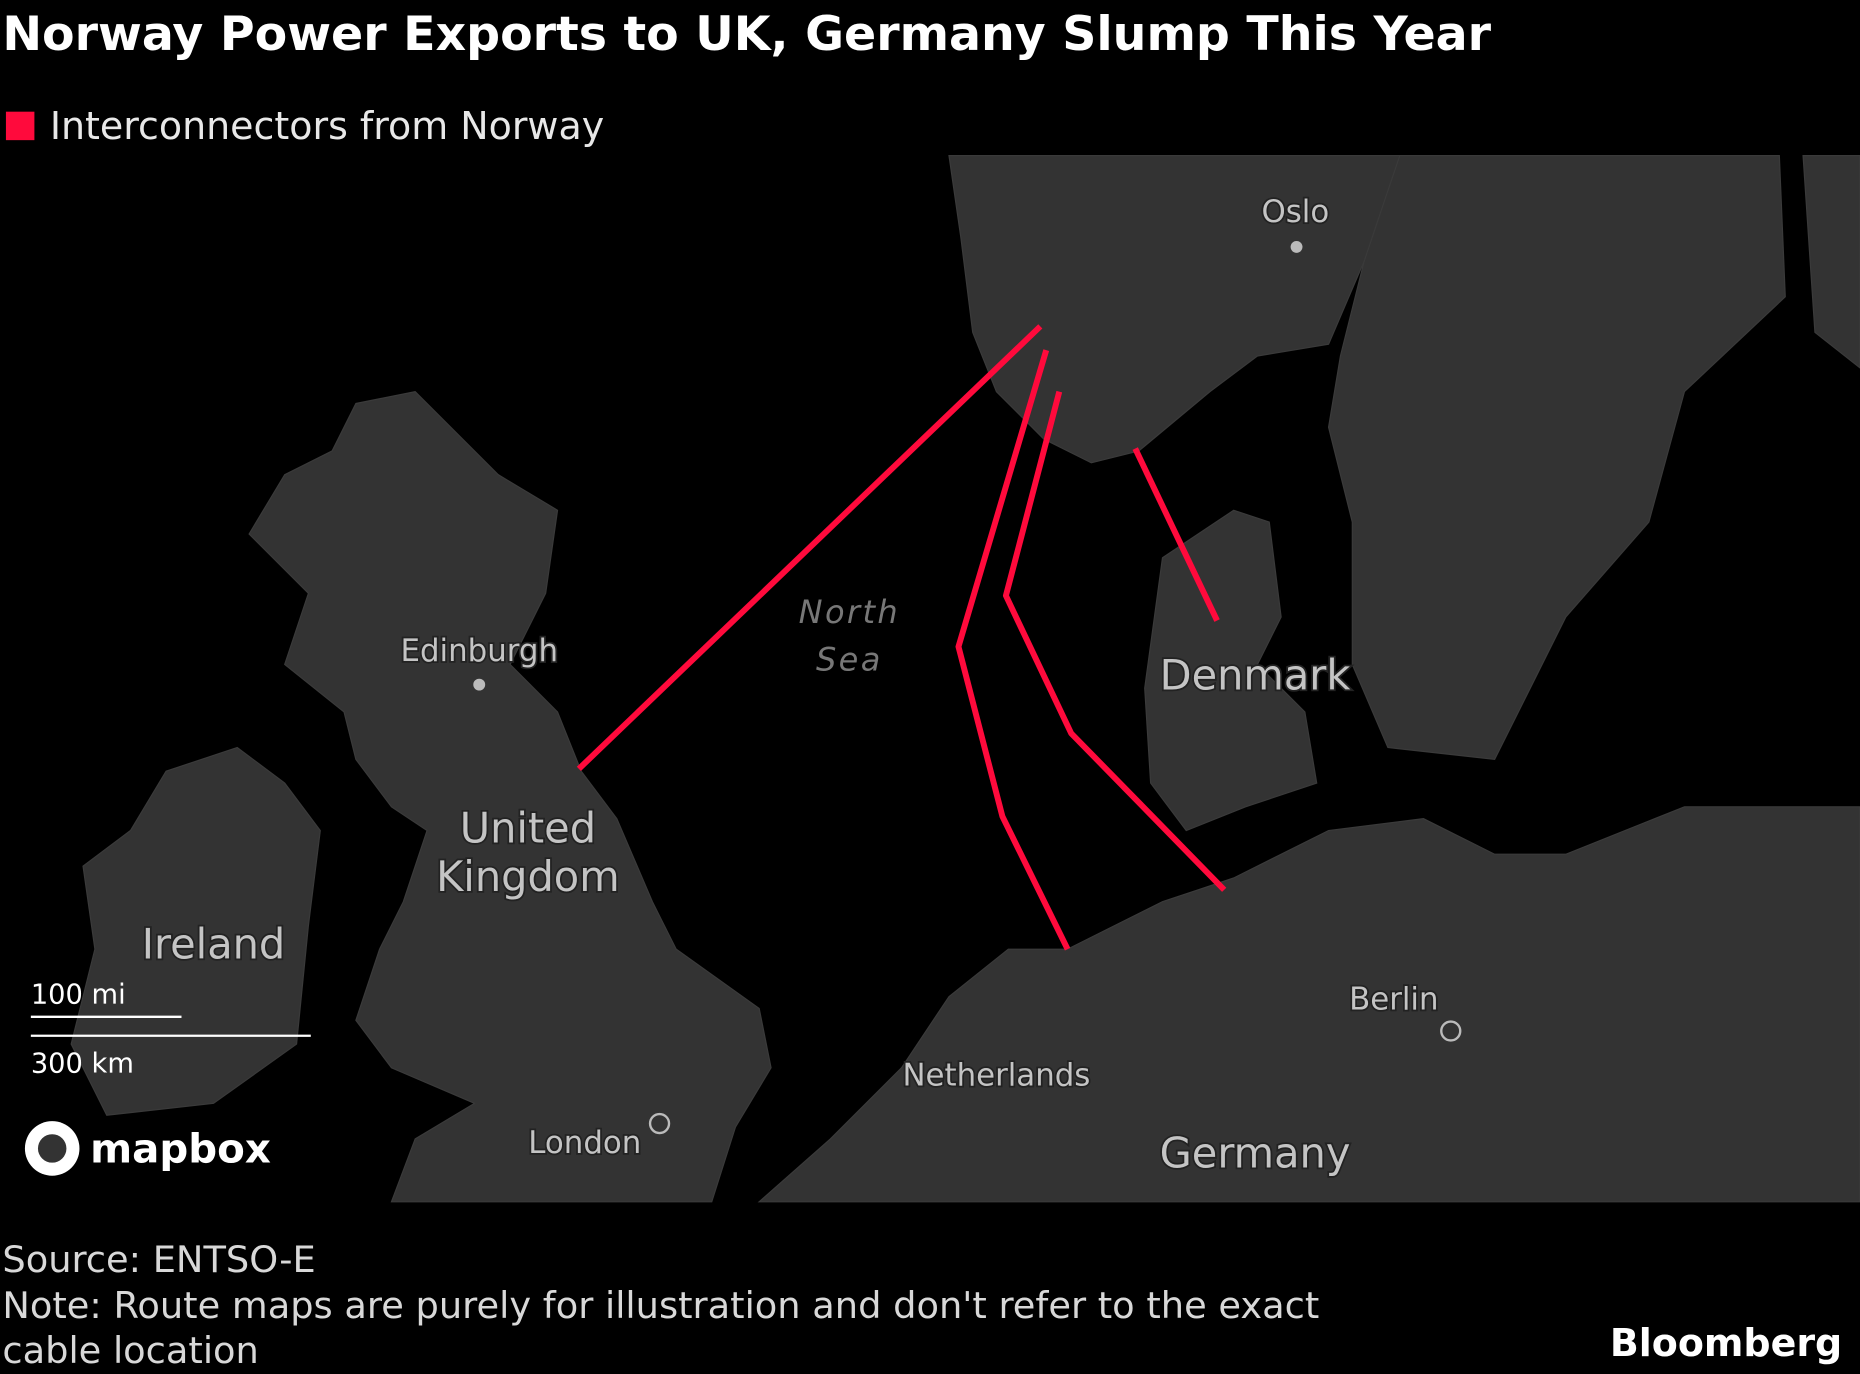 This screenshot has width=1860, height=1374. I want to click on country-label: Denmark, so click(1255, 674).